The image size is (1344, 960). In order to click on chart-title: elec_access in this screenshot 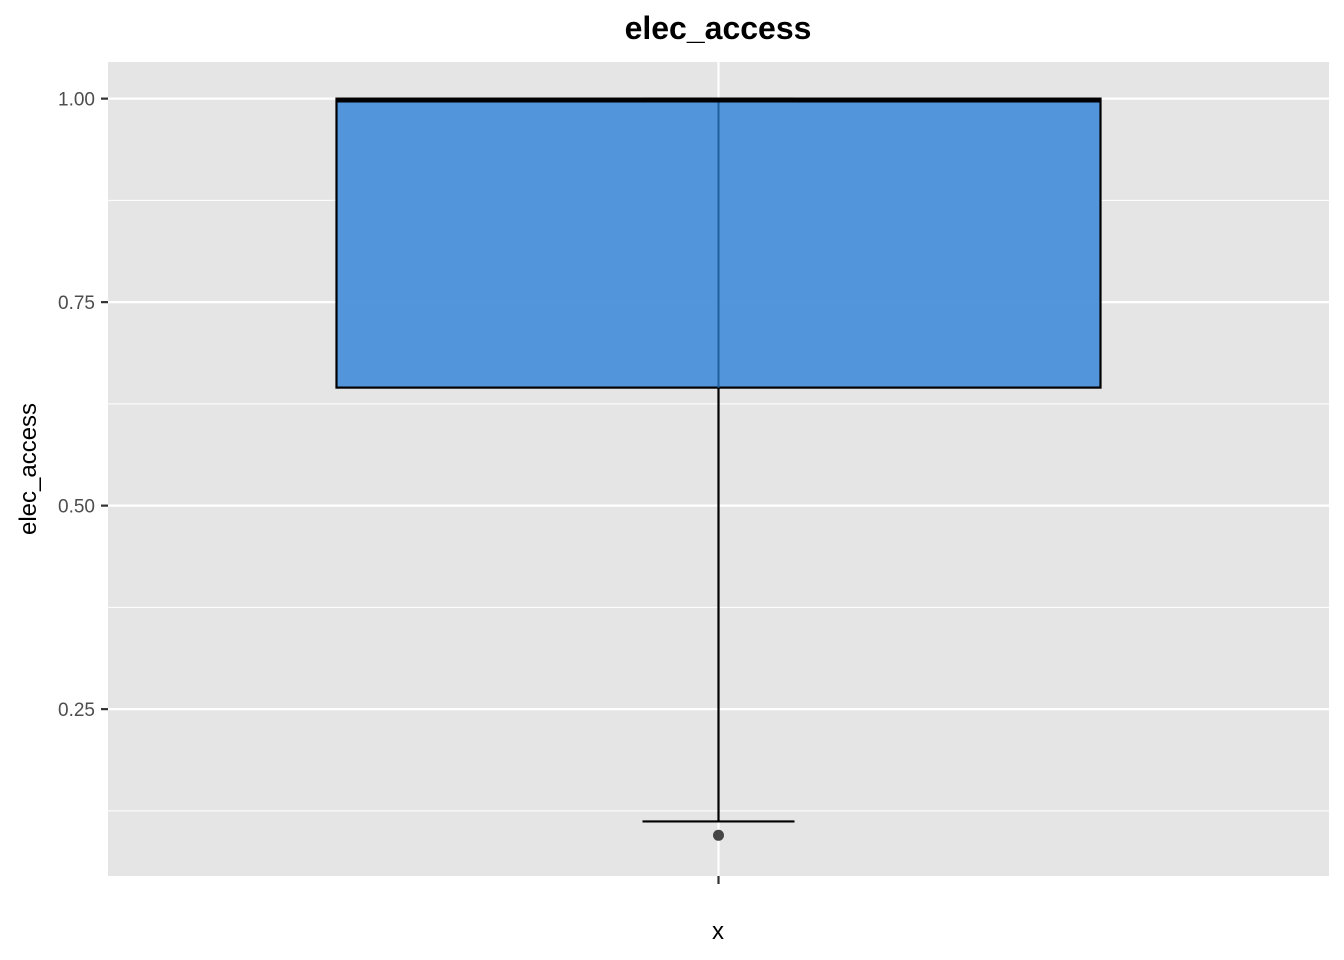, I will do `click(718, 28)`.